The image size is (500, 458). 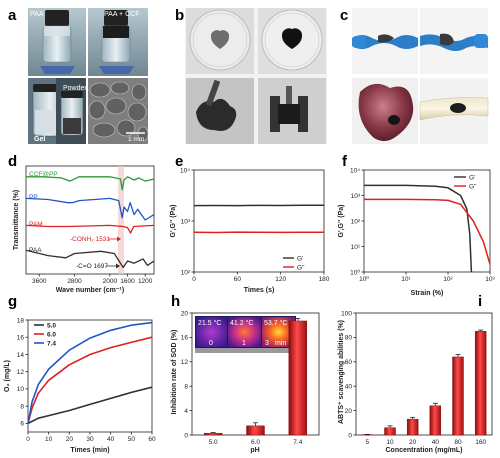 I want to click on label-pp: PP, so click(x=33, y=197).